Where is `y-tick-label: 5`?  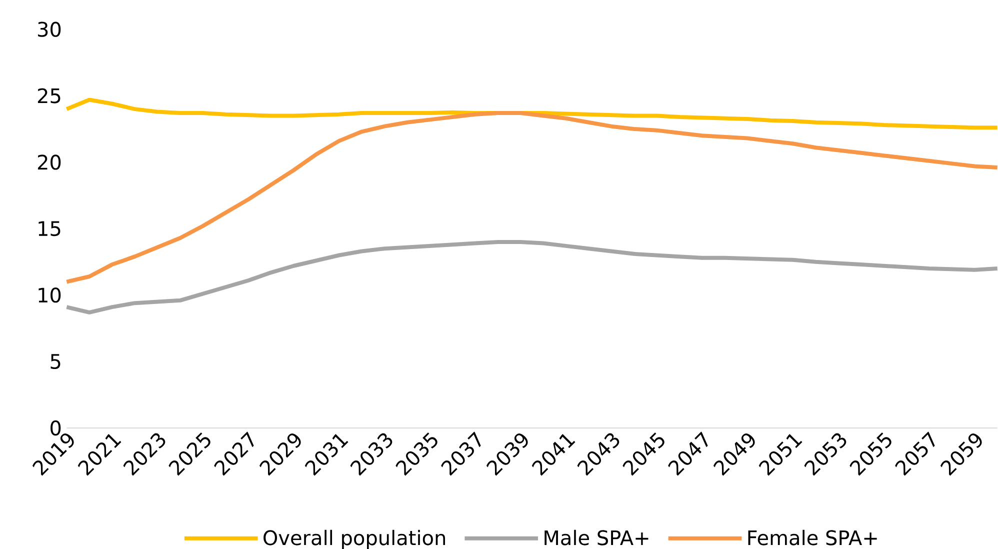
y-tick-label: 5 is located at coordinates (55, 361).